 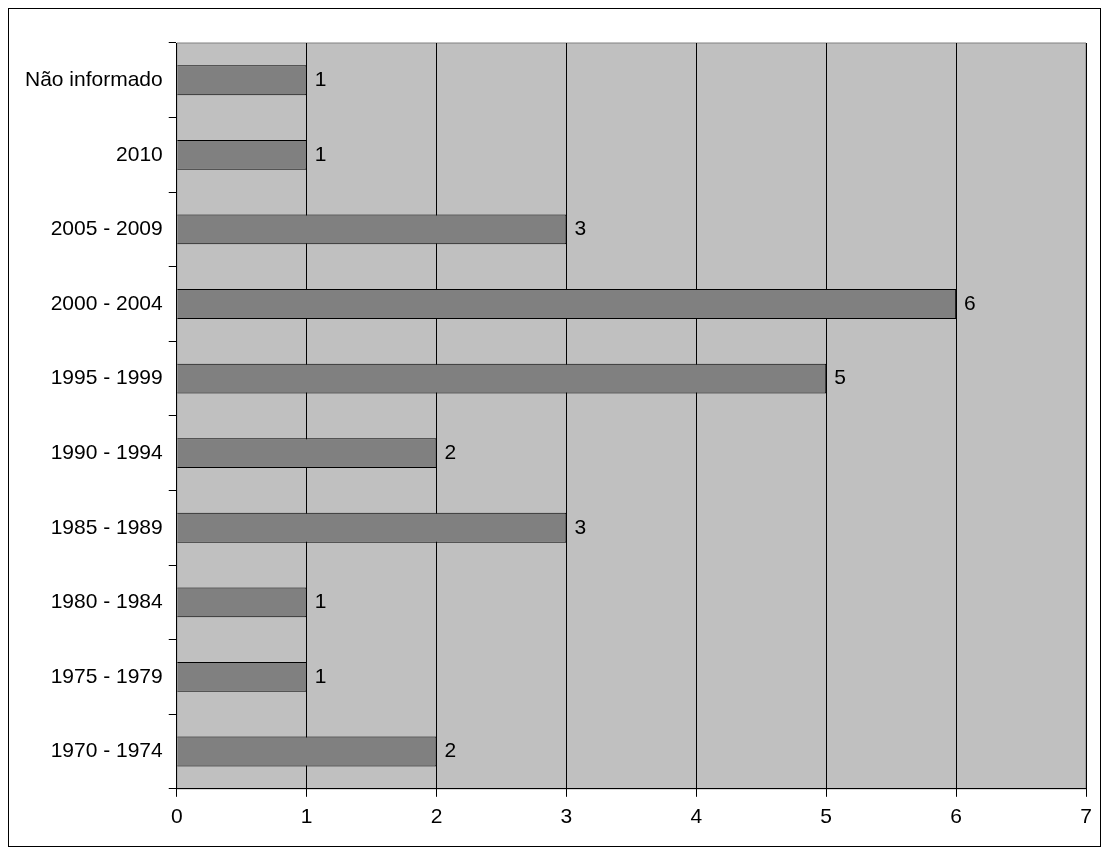 What do you see at coordinates (176, 816) in the screenshot?
I see `x-tick-label: 0` at bounding box center [176, 816].